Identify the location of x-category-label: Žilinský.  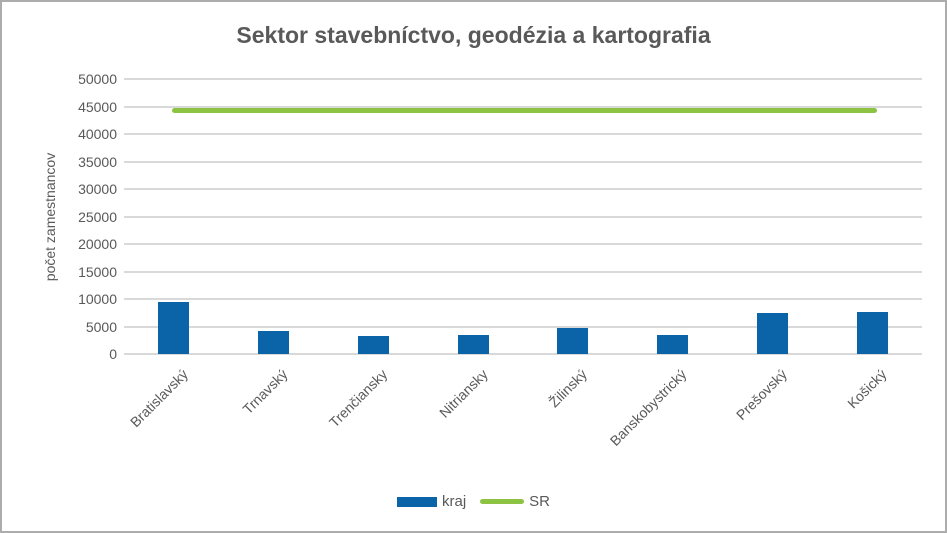
(568, 388).